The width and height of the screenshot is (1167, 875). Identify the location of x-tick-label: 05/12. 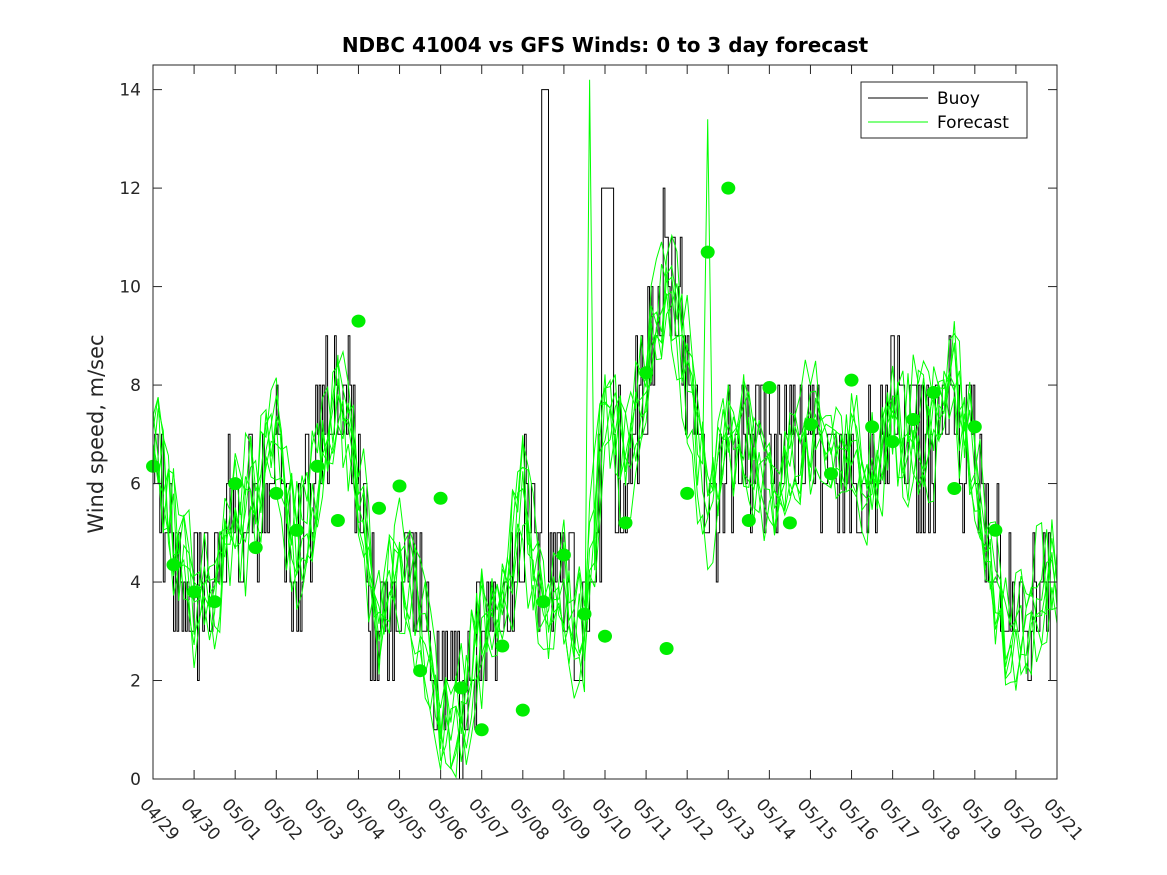
(693, 820).